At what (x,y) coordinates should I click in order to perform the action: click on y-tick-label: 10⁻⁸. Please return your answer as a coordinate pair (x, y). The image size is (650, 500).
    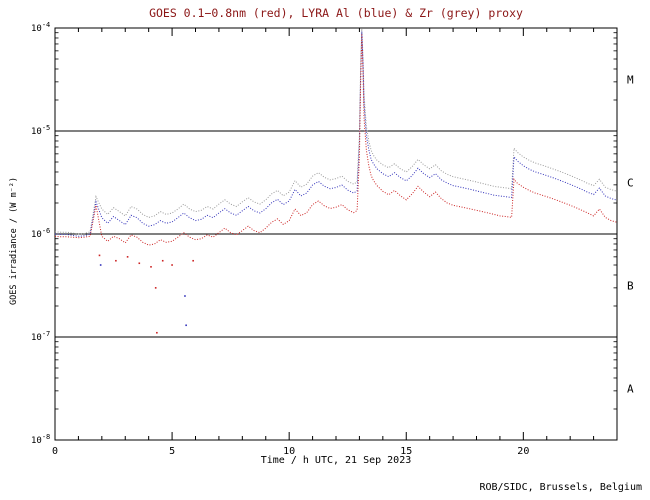
    Looking at the image, I should click on (40, 439).